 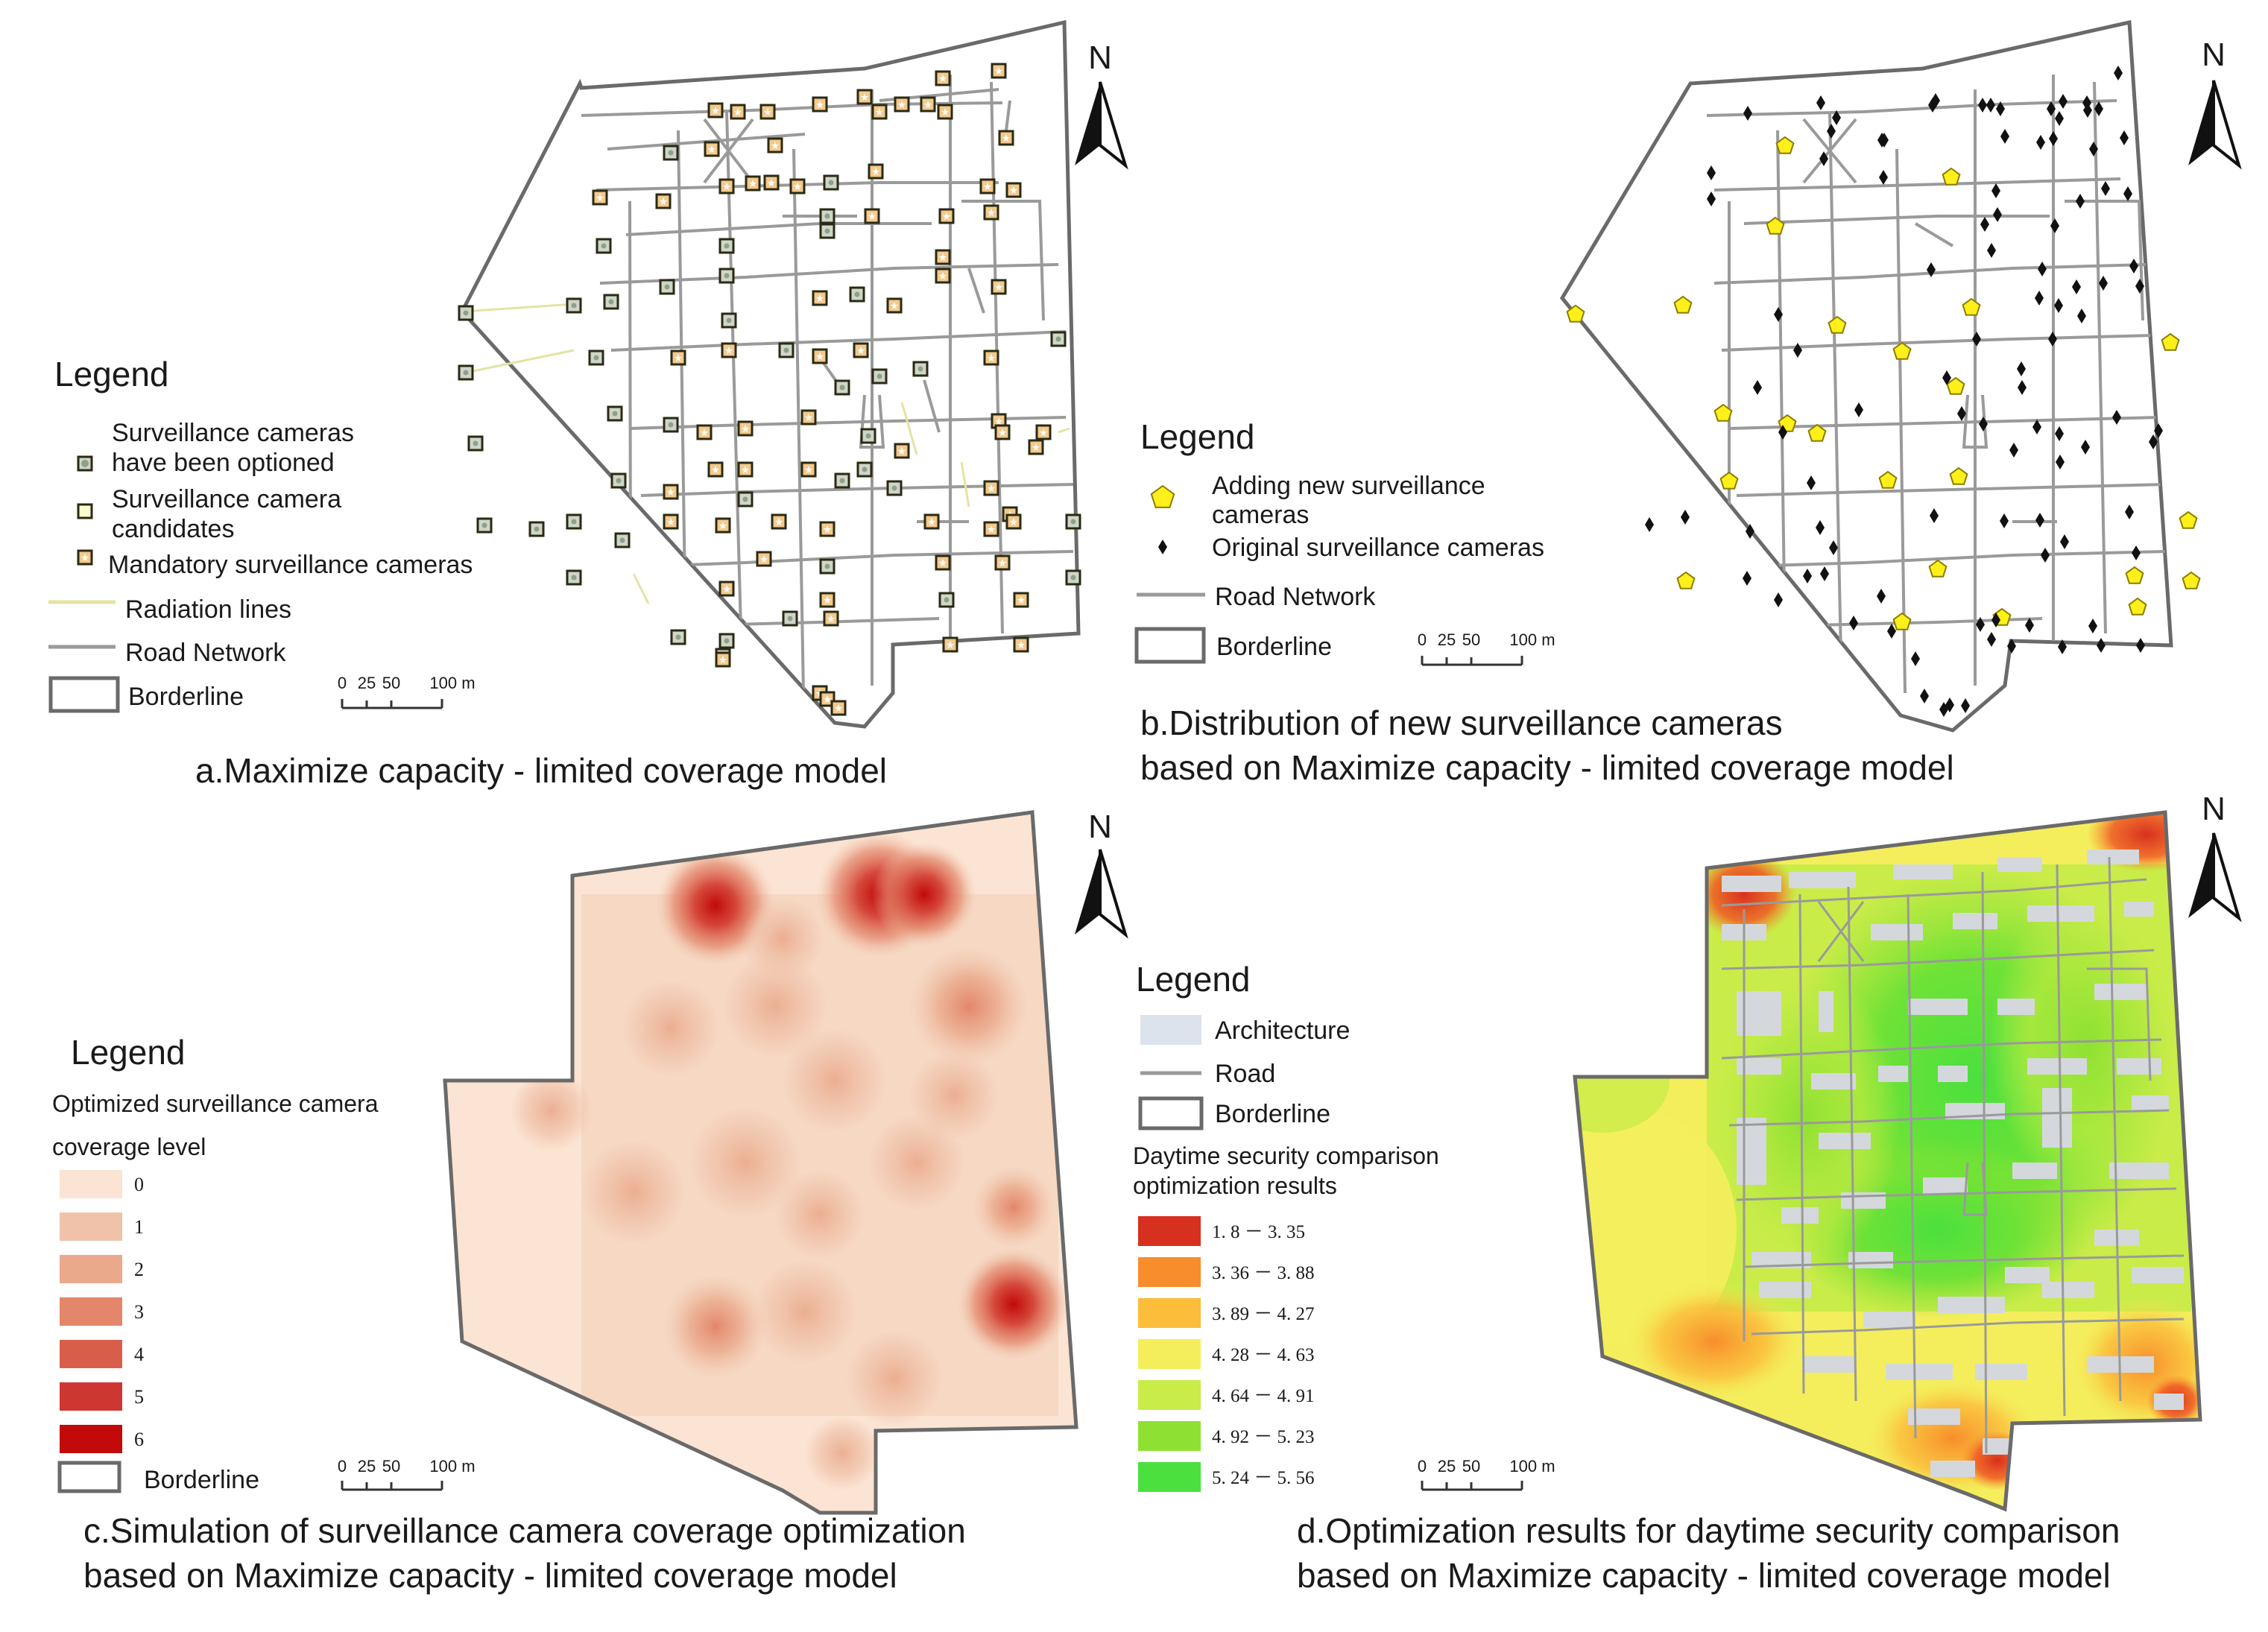 I want to click on svg-text: 0, so click(x=1423, y=639).